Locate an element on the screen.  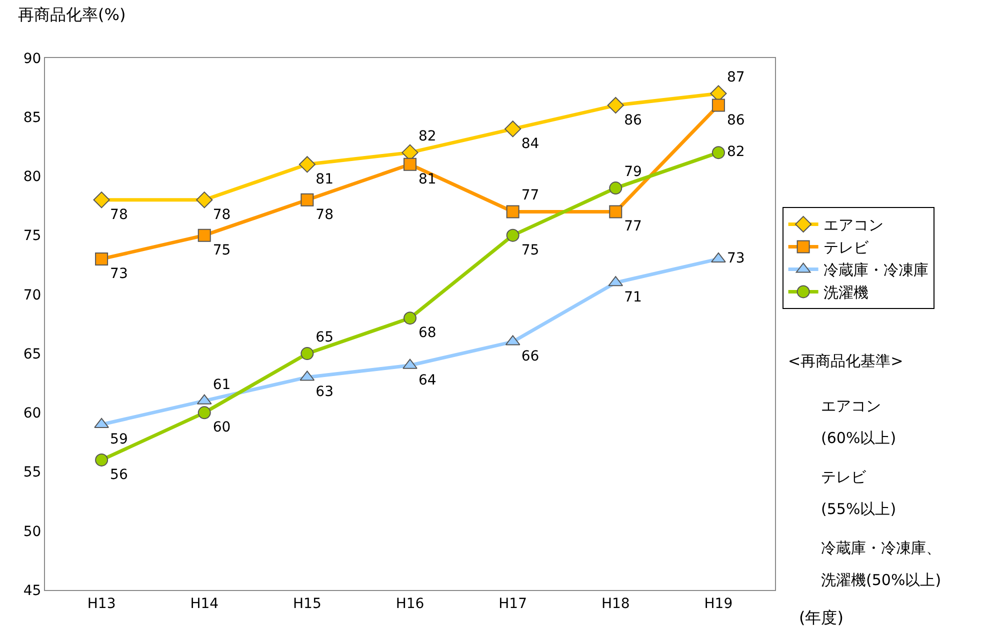
y-tick-label: 80 is located at coordinates (32, 177).